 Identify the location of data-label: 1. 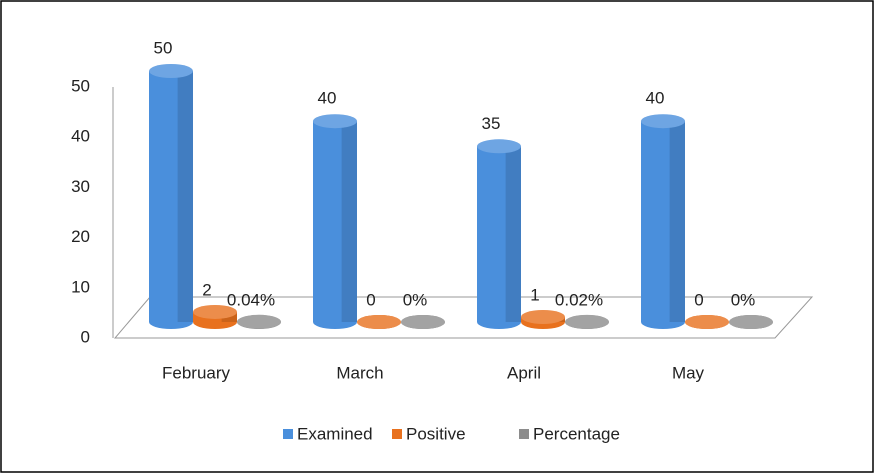
(534, 294).